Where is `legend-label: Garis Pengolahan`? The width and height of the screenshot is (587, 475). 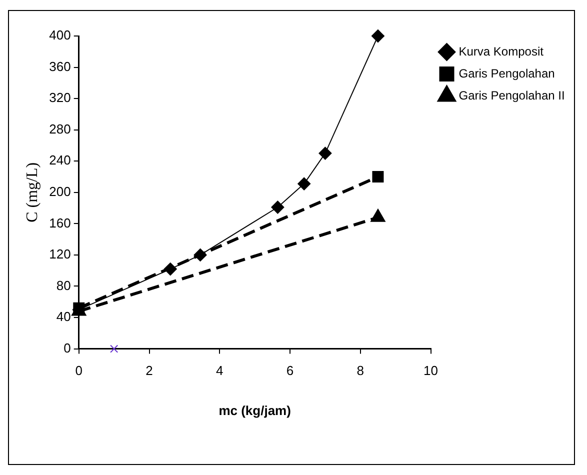 legend-label: Garis Pengolahan is located at coordinates (506, 73).